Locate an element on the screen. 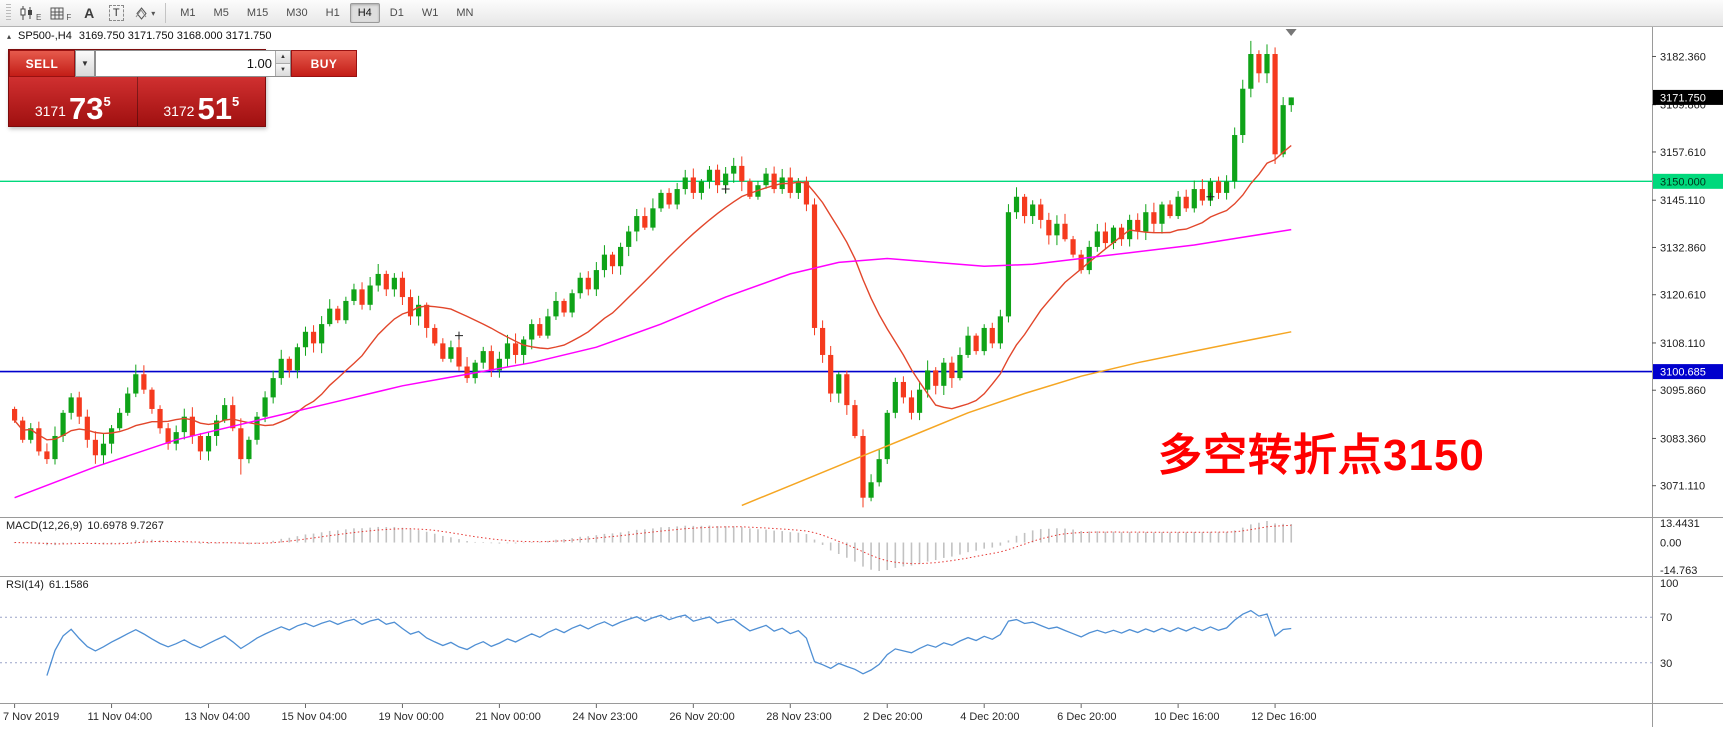 The width and height of the screenshot is (1723, 745). shapes-icon is located at coordinates (141, 13).